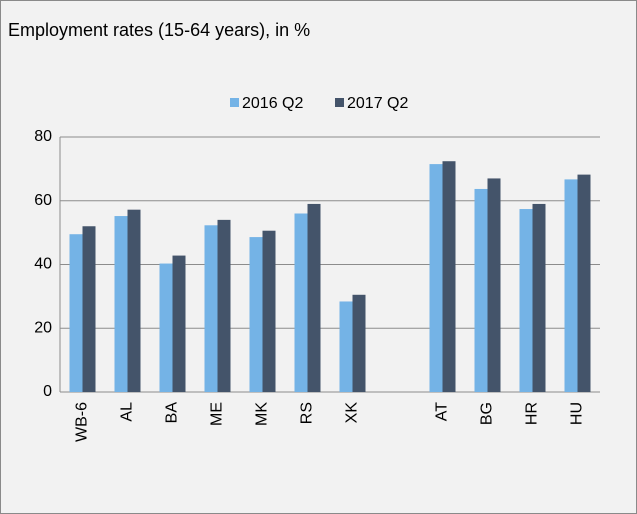 This screenshot has width=637, height=514. Describe the element at coordinates (43, 136) in the screenshot. I see `y-tick-label: 80` at that location.